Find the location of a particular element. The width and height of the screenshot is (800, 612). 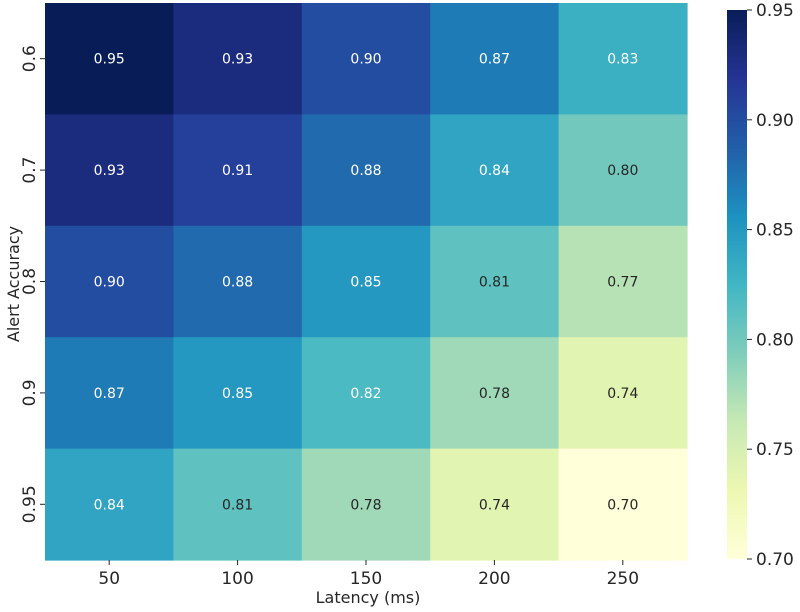

heatmap-cell-value: 0.95 is located at coordinates (109, 60).